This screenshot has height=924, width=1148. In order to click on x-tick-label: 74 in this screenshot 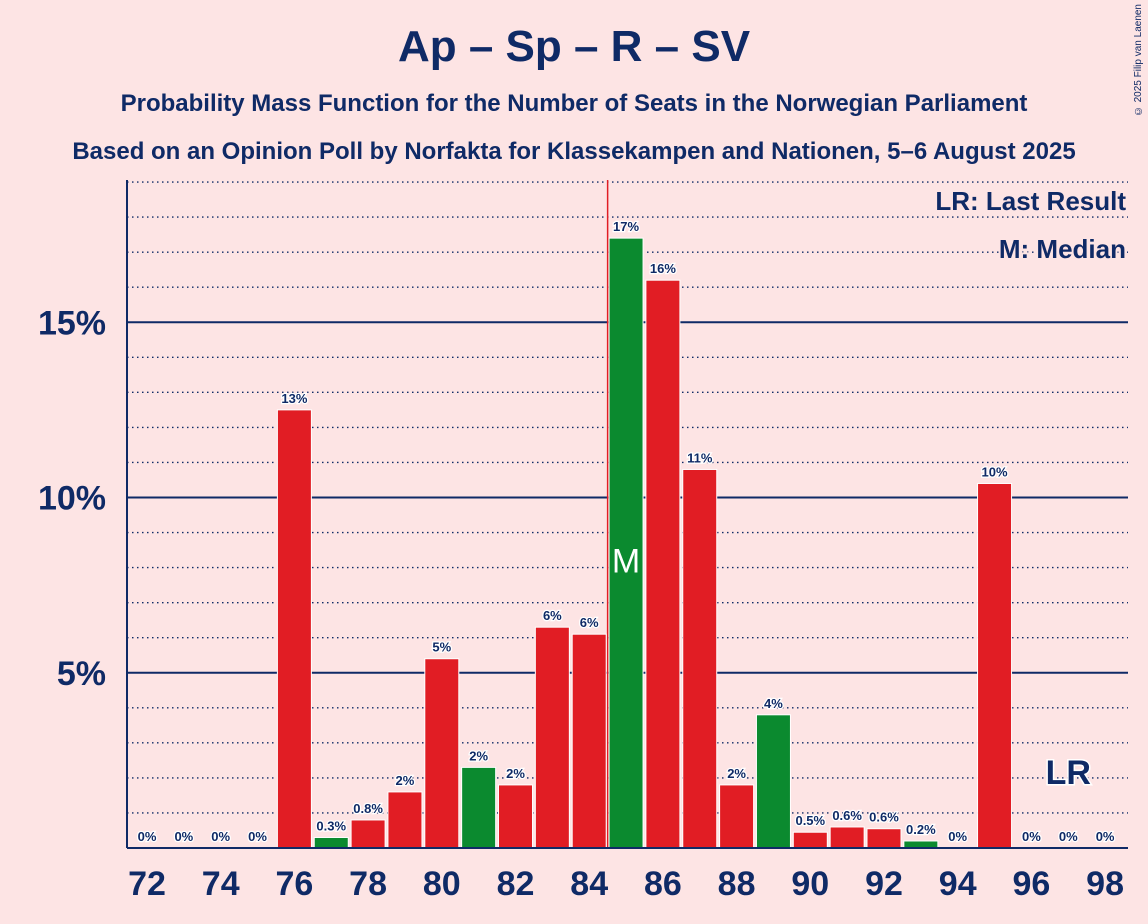, I will do `click(221, 884)`.